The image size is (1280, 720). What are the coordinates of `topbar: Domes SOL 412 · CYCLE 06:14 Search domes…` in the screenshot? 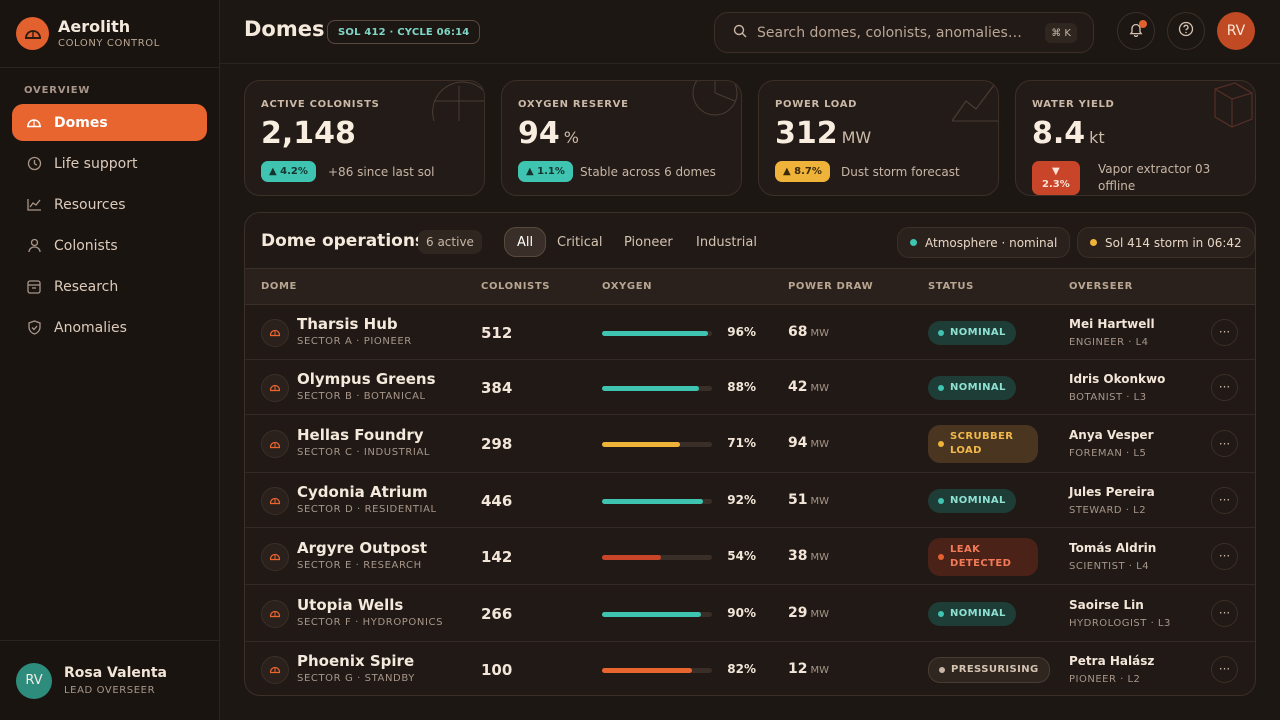 It's located at (750, 32).